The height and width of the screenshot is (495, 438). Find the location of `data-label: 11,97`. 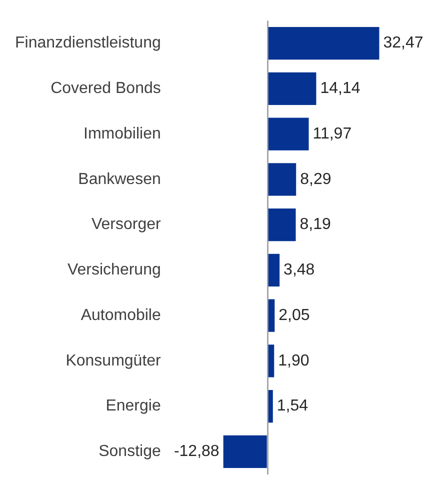

data-label: 11,97 is located at coordinates (332, 133).